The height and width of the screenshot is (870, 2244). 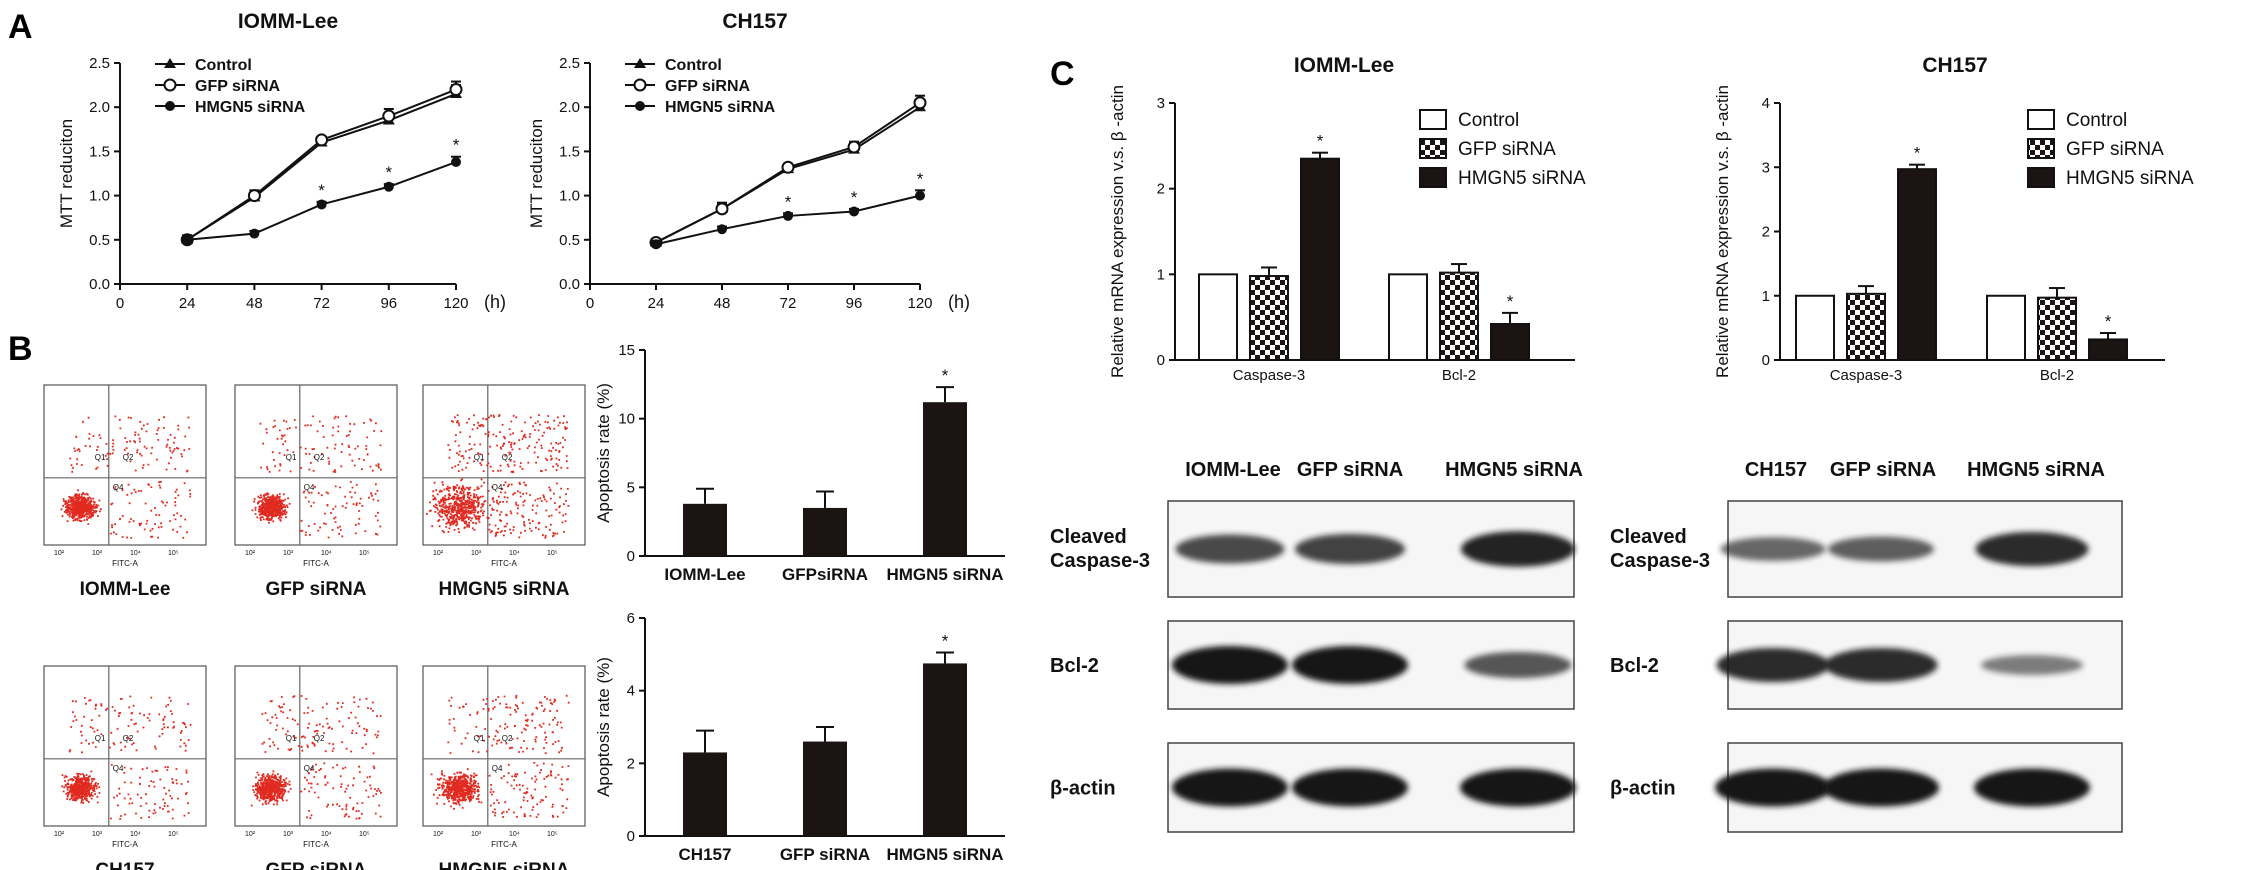 What do you see at coordinates (1083, 789) in the screenshot?
I see `blot-row-label: β-actin` at bounding box center [1083, 789].